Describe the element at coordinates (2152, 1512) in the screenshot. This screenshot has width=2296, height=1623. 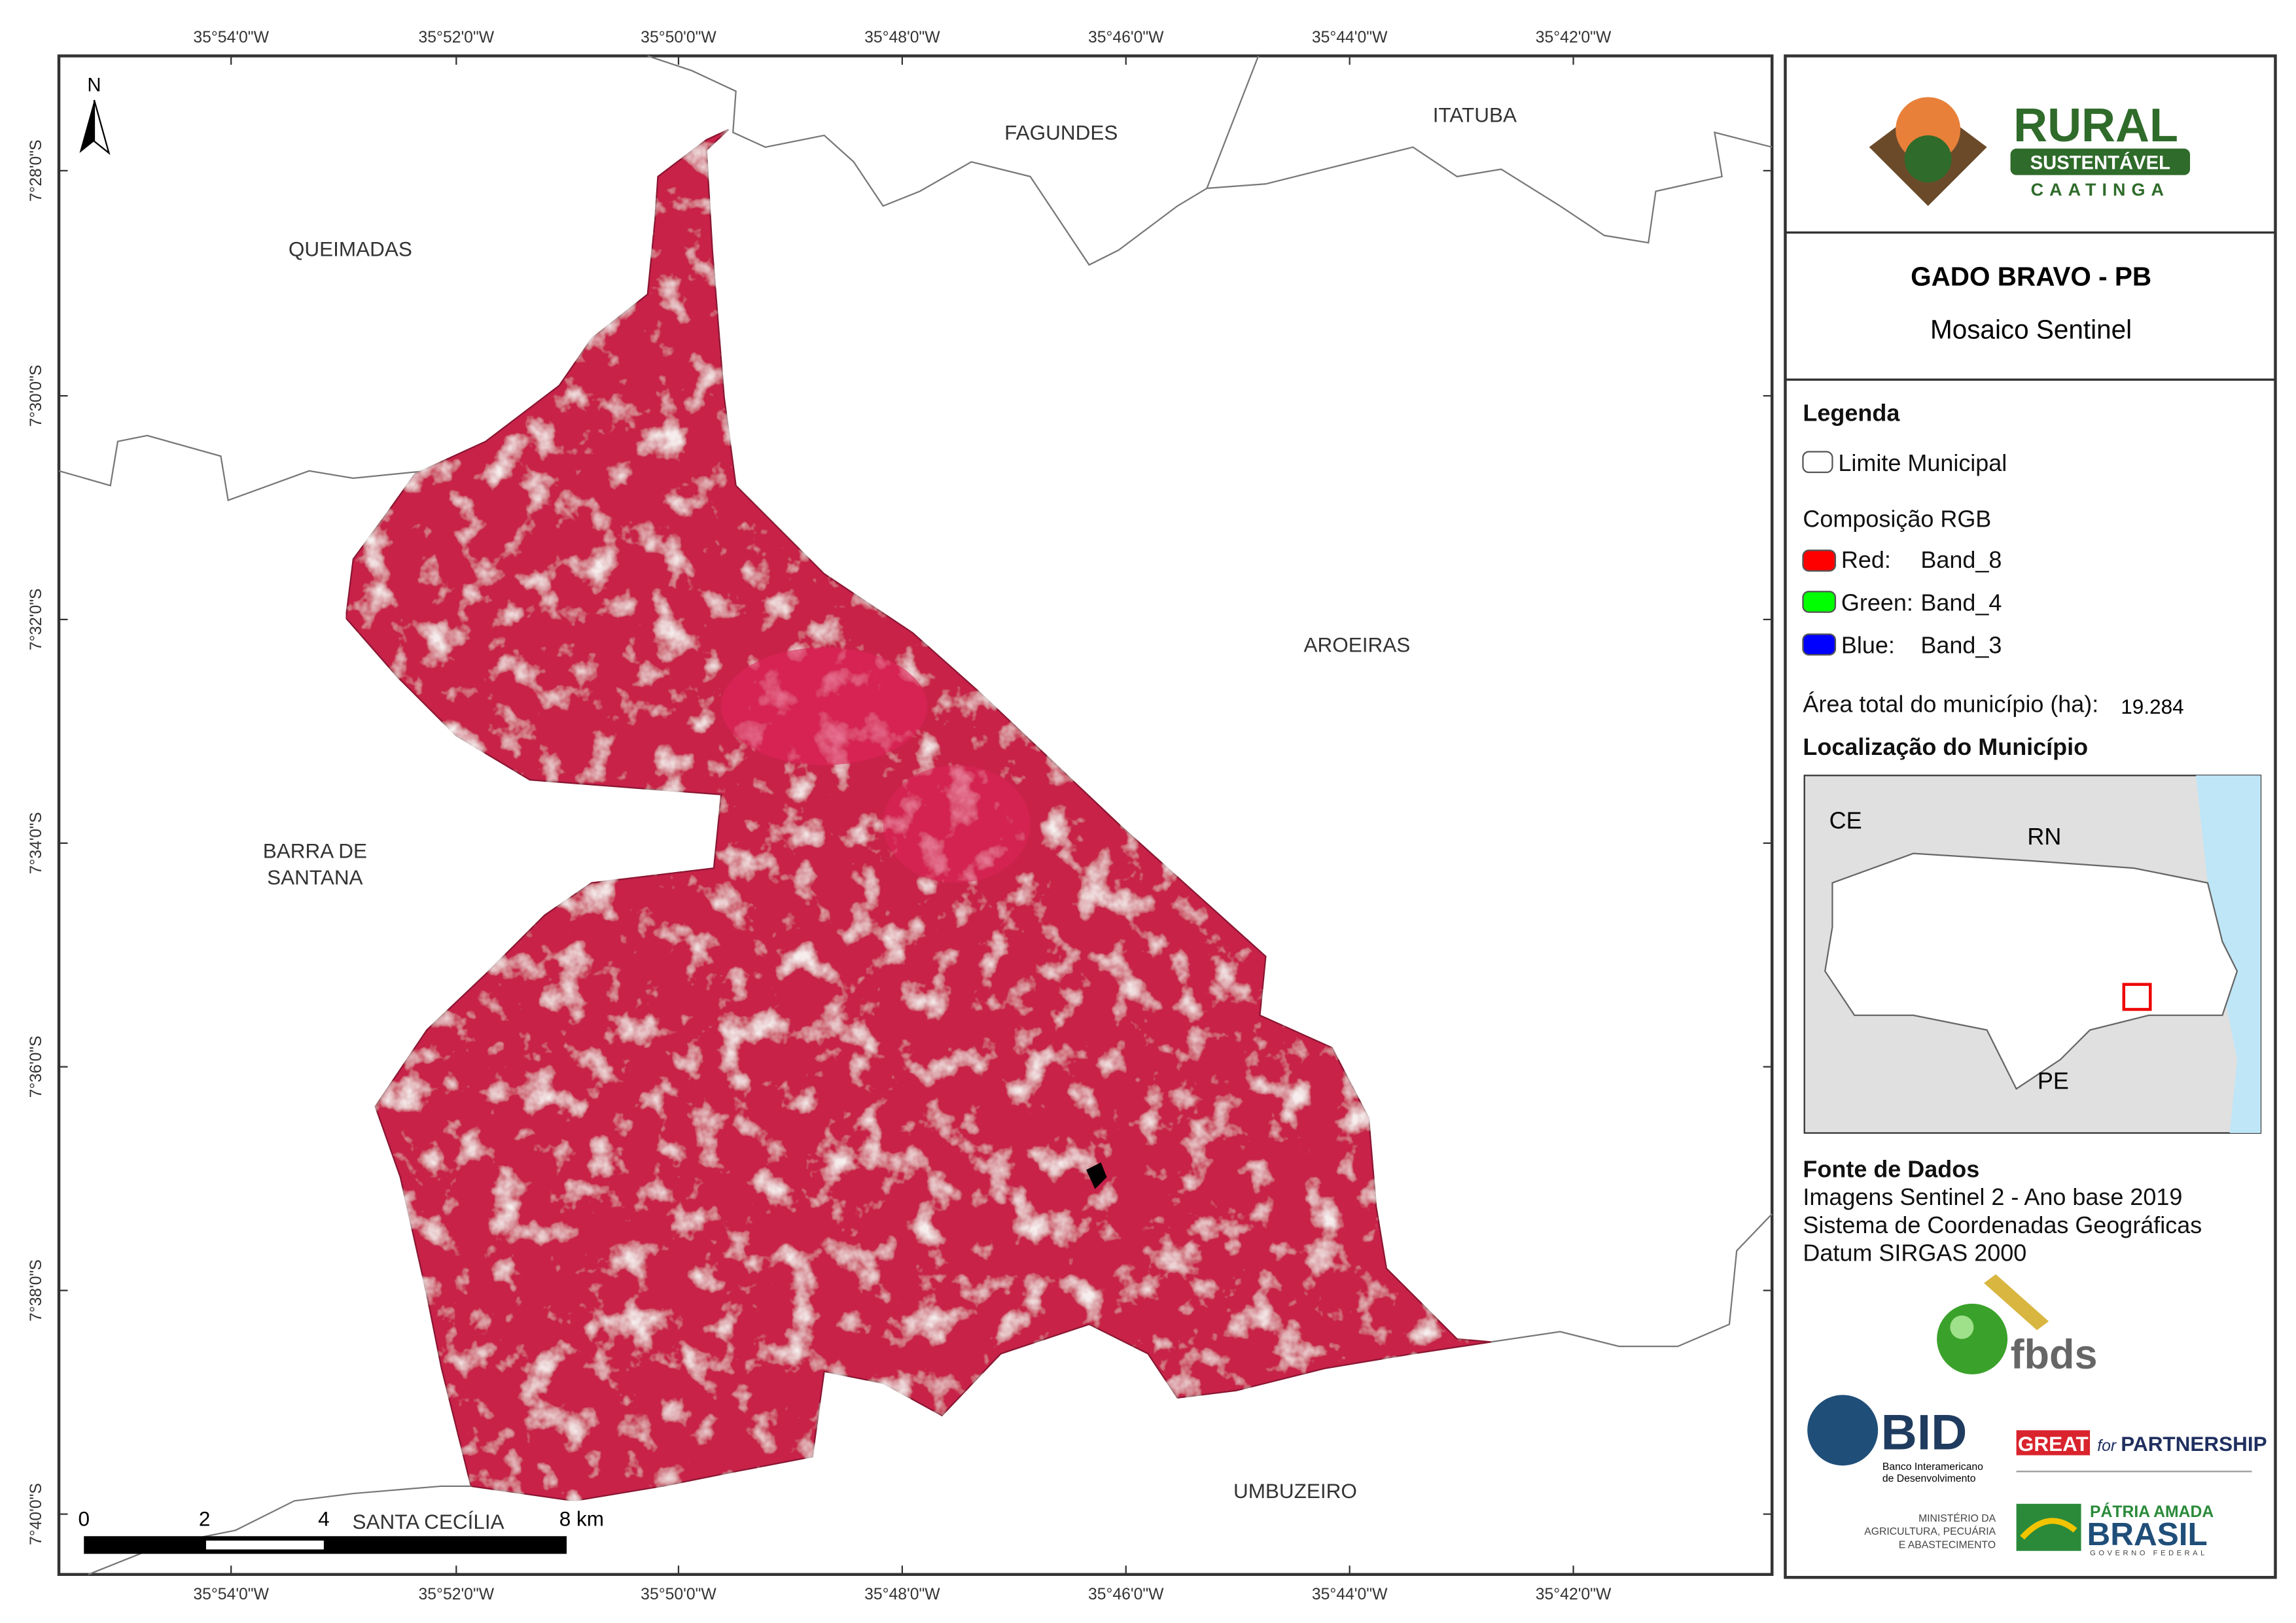
I see `logo-text: PÁTRIA AMADA` at that location.